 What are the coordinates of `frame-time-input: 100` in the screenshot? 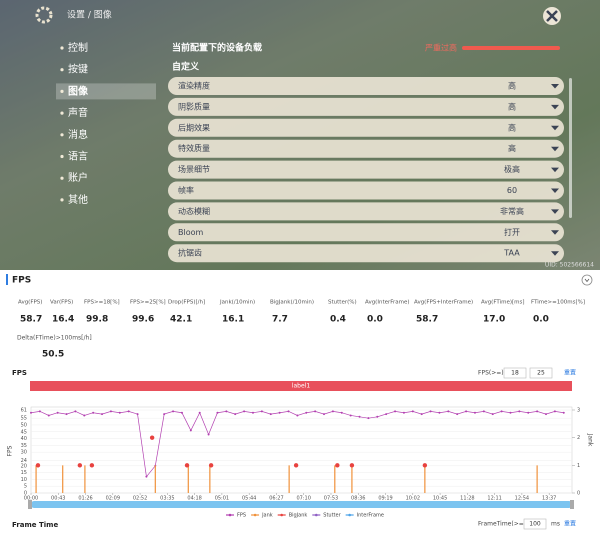 It's located at (535, 524).